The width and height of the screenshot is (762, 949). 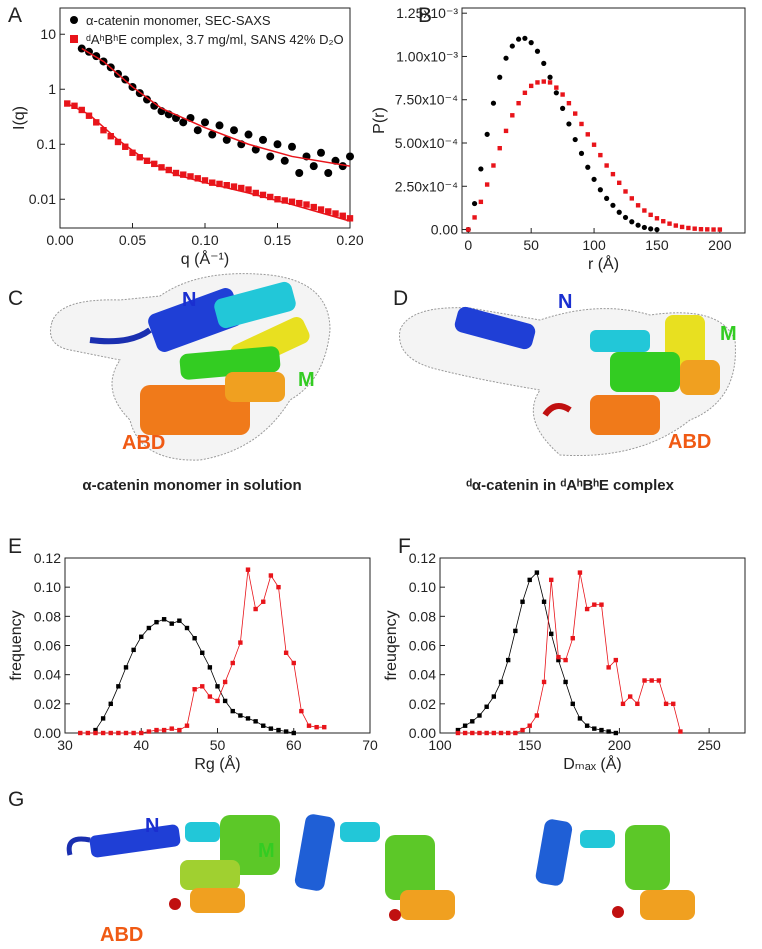 What do you see at coordinates (468, 245) in the screenshot?
I see `x-tick-label: 0` at bounding box center [468, 245].